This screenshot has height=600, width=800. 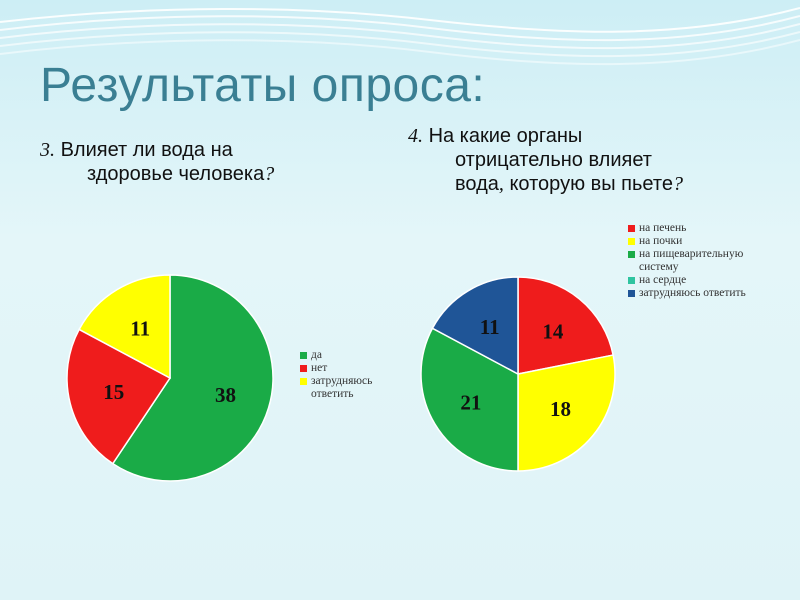 What do you see at coordinates (176, 174) in the screenshot?
I see `question-3-line2: здоровье человека` at bounding box center [176, 174].